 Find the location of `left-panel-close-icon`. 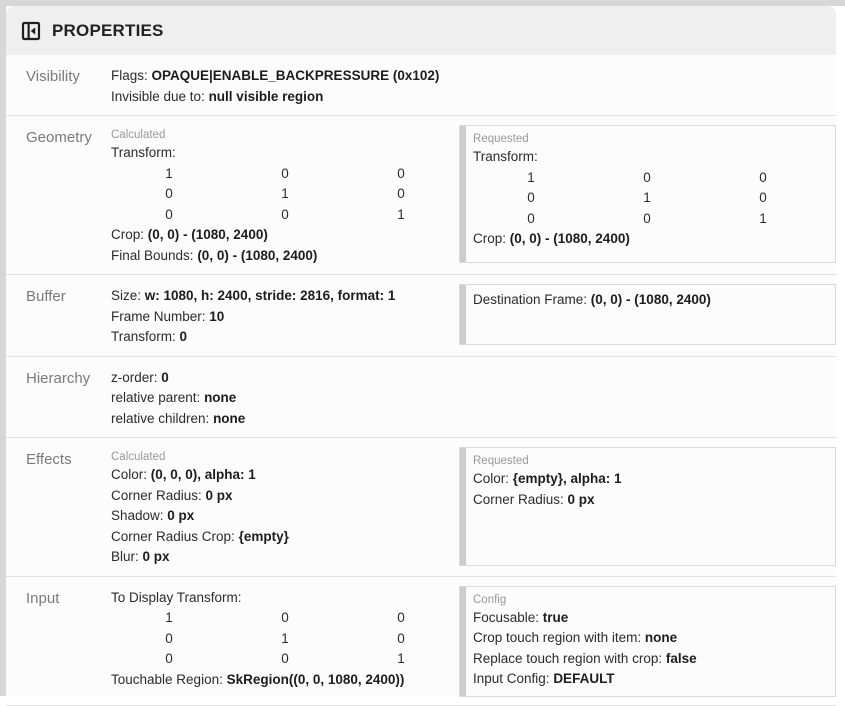

left-panel-close-icon is located at coordinates (31, 31).